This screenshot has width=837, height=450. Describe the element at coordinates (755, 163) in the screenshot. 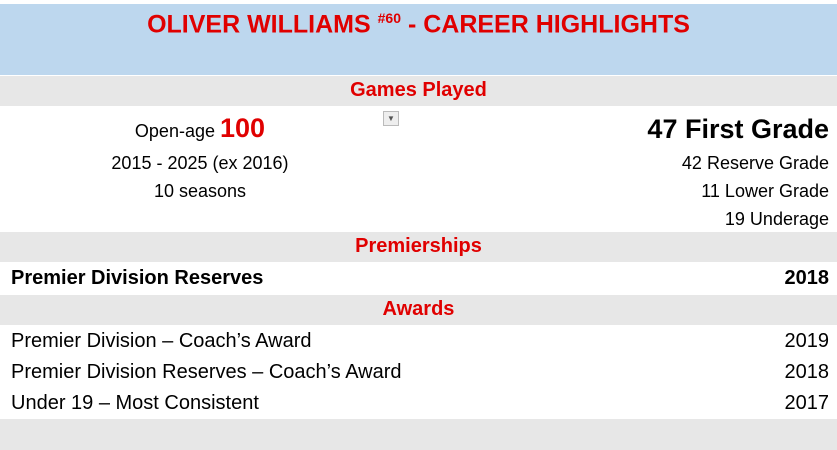

I see `reserve-grade: 42 Reserve Grade` at that location.